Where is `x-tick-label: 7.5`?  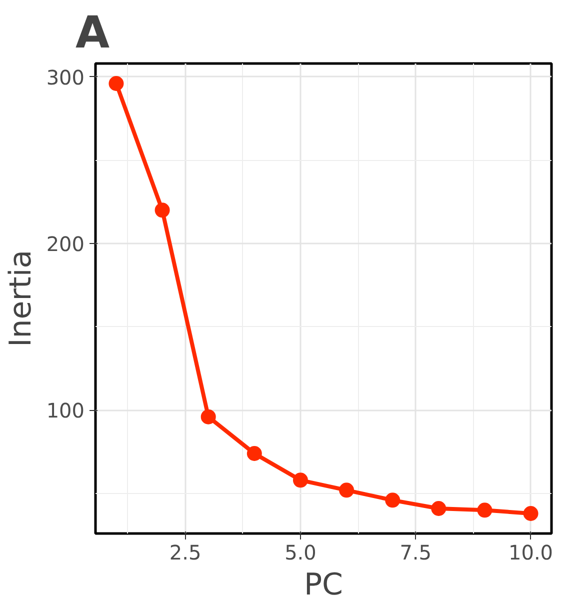 x-tick-label: 7.5 is located at coordinates (416, 552).